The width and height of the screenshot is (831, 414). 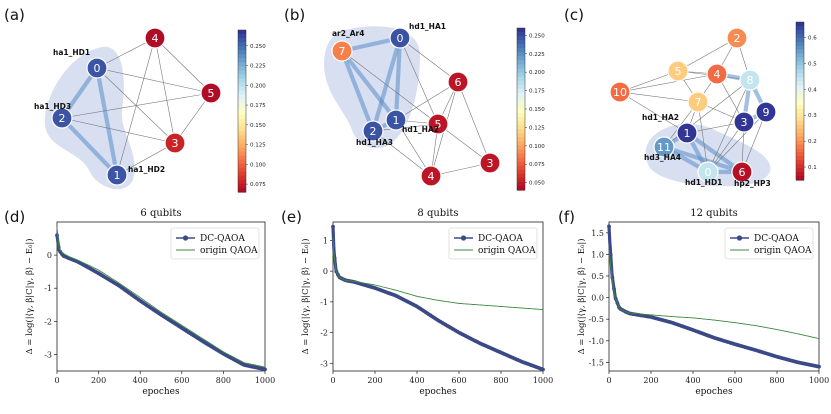 I want to click on legend-box, so click(x=215, y=243).